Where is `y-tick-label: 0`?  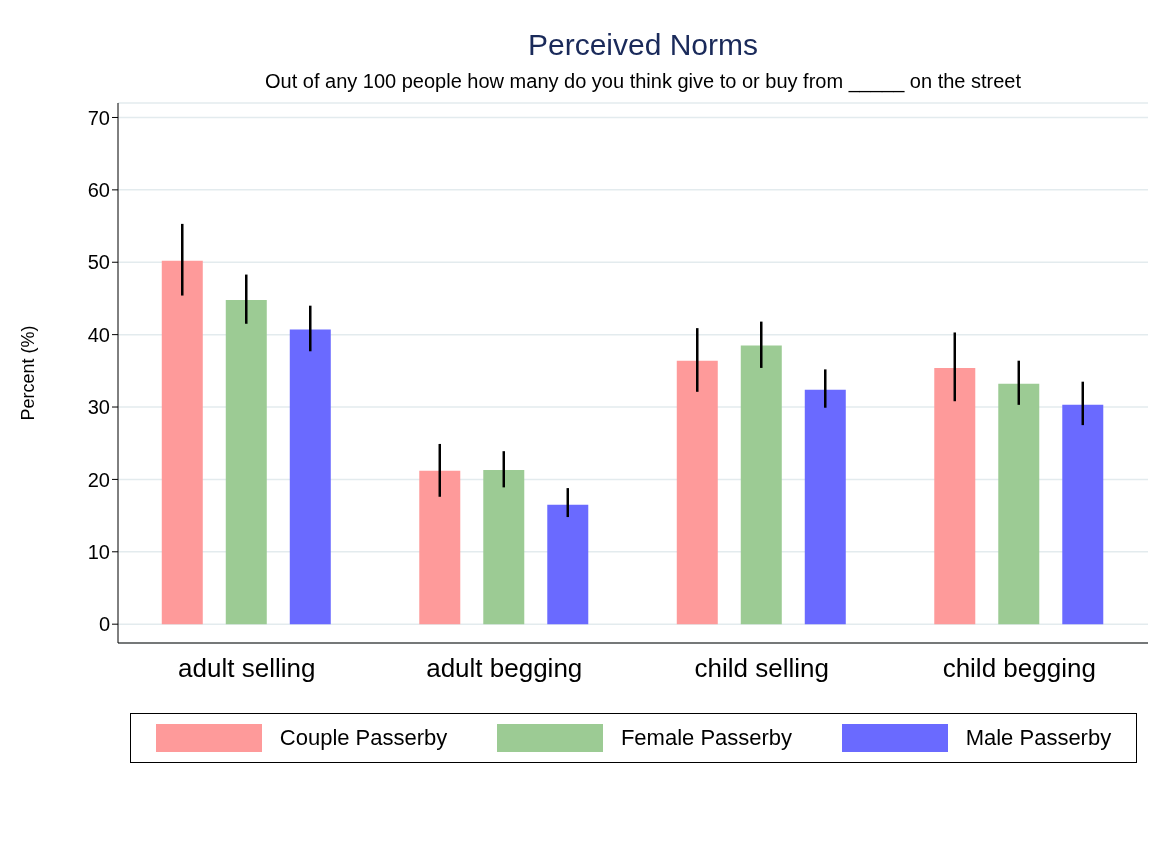
y-tick-label: 0 is located at coordinates (104, 624).